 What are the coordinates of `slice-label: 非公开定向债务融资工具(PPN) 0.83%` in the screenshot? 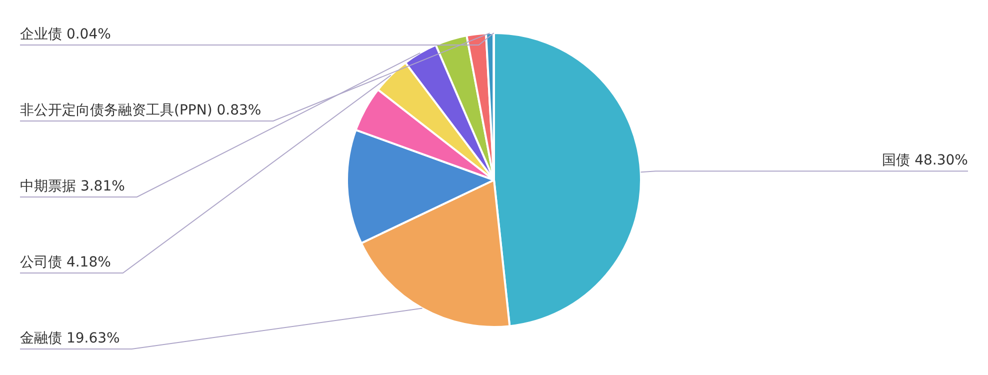 It's located at (141, 110).